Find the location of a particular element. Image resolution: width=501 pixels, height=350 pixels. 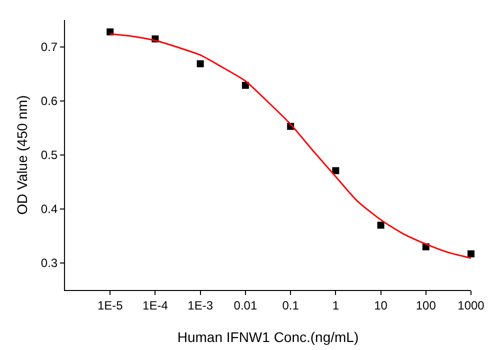

x-tick-label: 100 is located at coordinates (426, 305).